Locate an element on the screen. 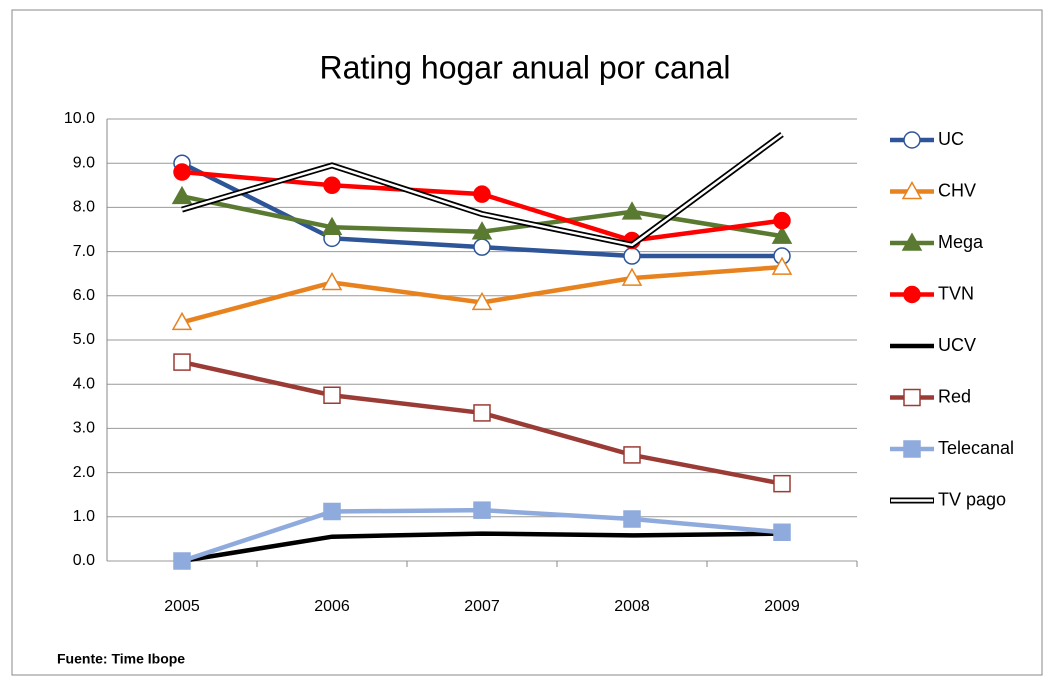 The image size is (1051, 679). y-tick-label: 1.0 is located at coordinates (84, 516).